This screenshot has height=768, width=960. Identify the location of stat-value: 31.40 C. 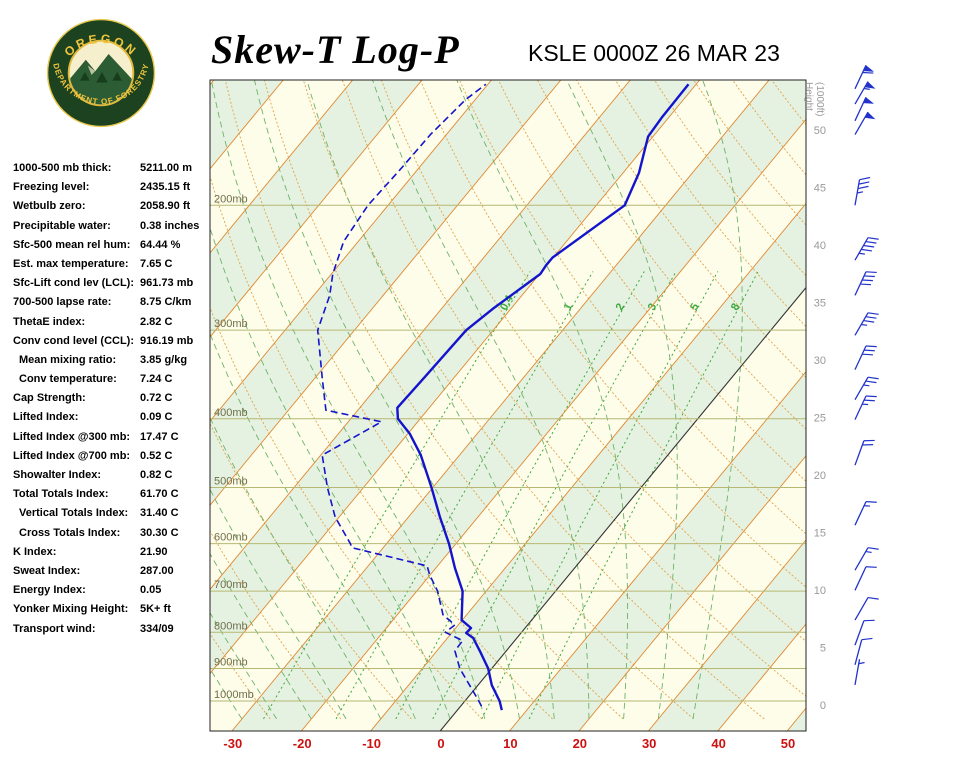
(159, 513).